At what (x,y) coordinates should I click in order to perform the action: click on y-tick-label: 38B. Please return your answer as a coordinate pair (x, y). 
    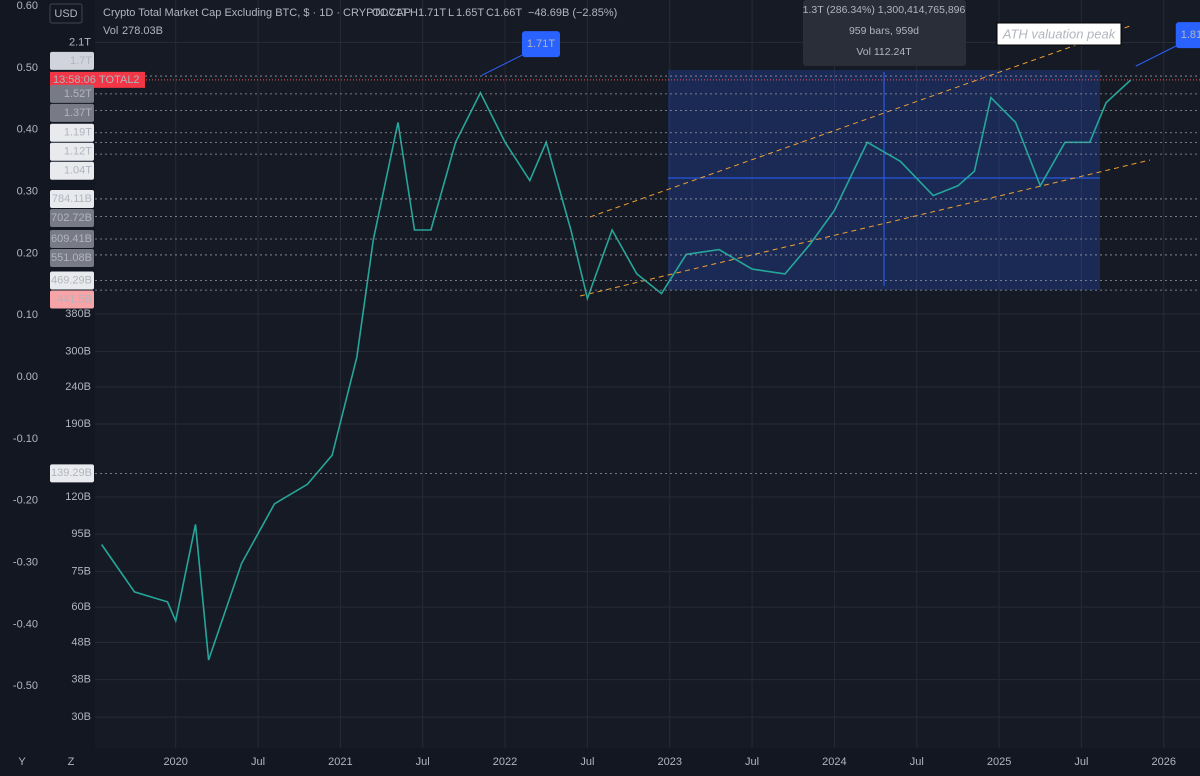
    Looking at the image, I should click on (81, 680).